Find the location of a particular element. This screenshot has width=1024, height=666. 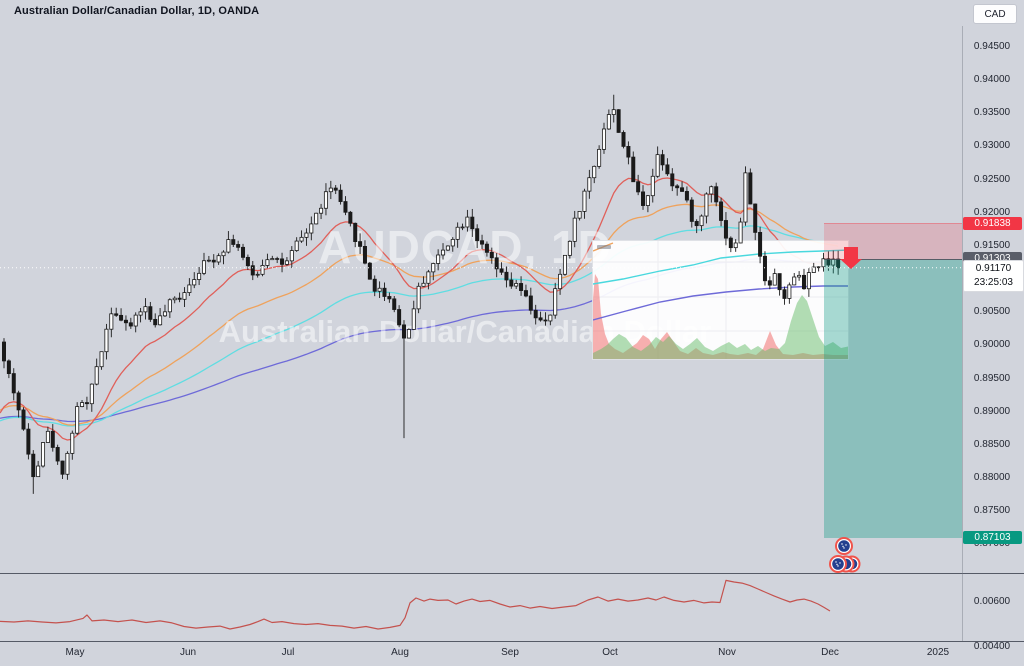

inset-image is located at coordinates (720, 300).